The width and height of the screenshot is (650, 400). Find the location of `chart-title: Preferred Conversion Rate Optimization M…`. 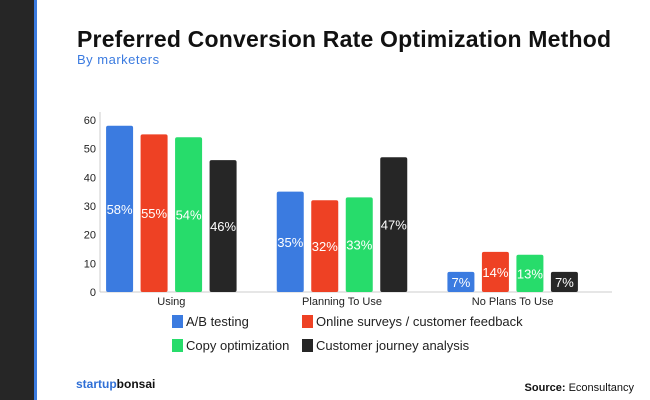

chart-title: Preferred Conversion Rate Optimization M… is located at coordinates (344, 39).